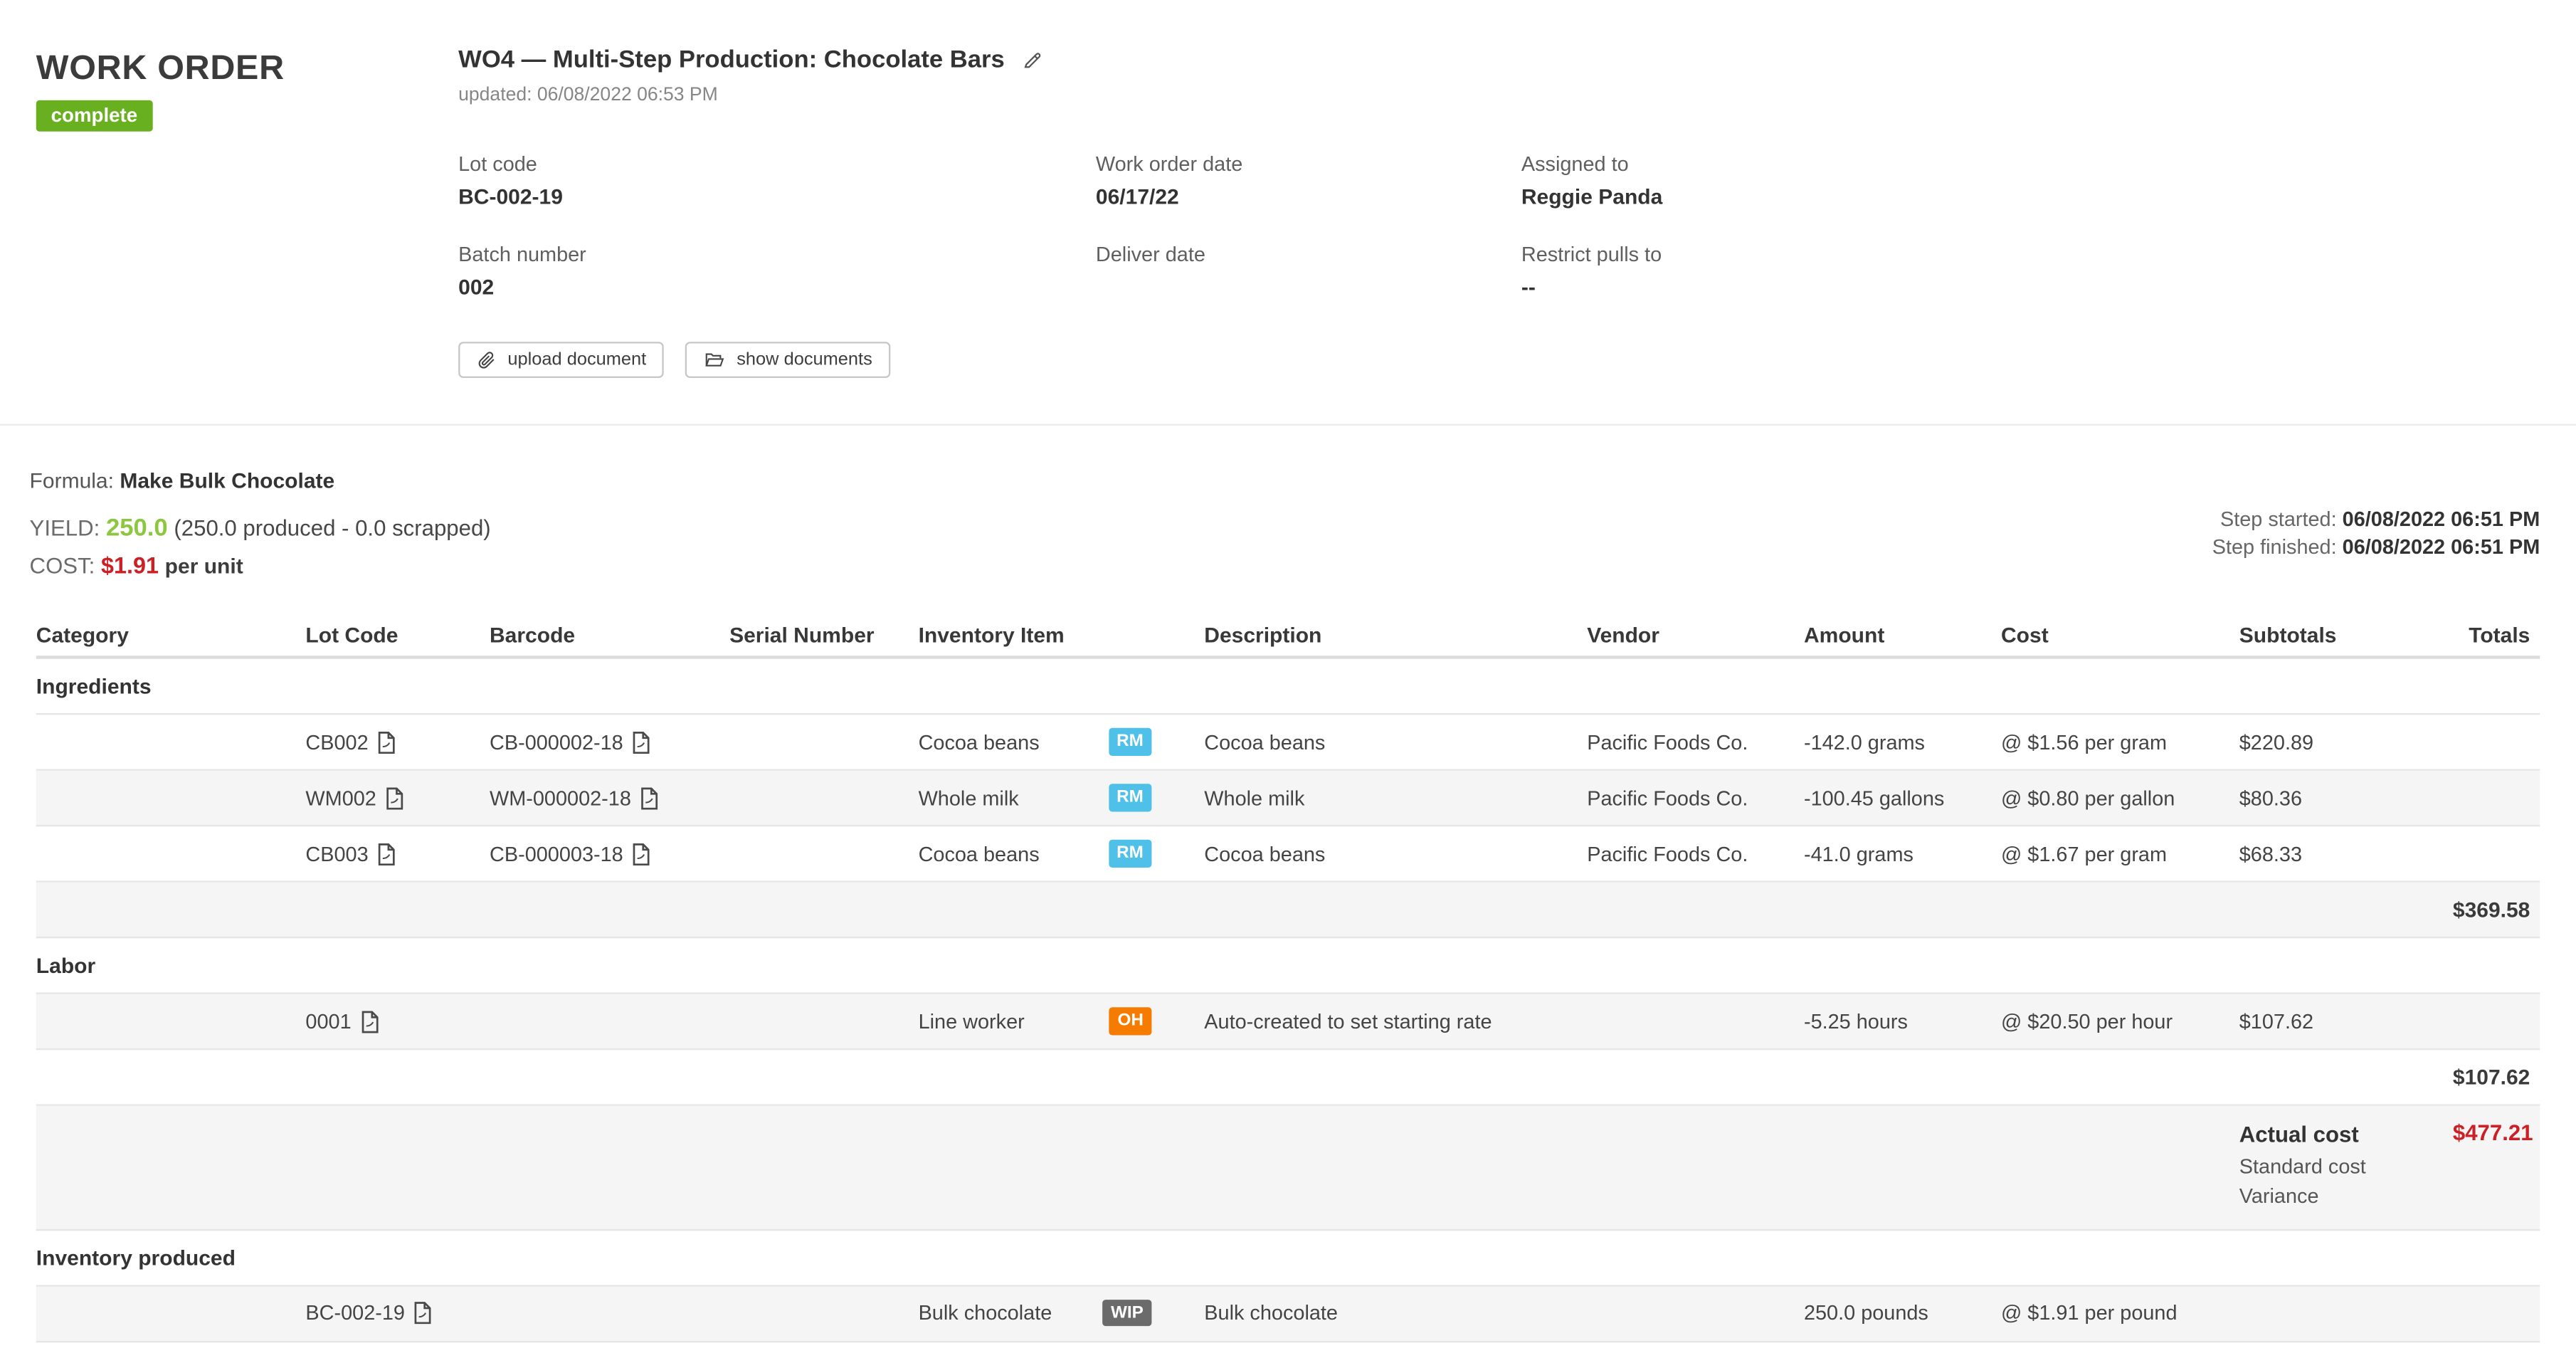 The width and height of the screenshot is (2576, 1358). Describe the element at coordinates (2302, 1166) in the screenshot. I see `standard-cost-label: Standard cost` at that location.